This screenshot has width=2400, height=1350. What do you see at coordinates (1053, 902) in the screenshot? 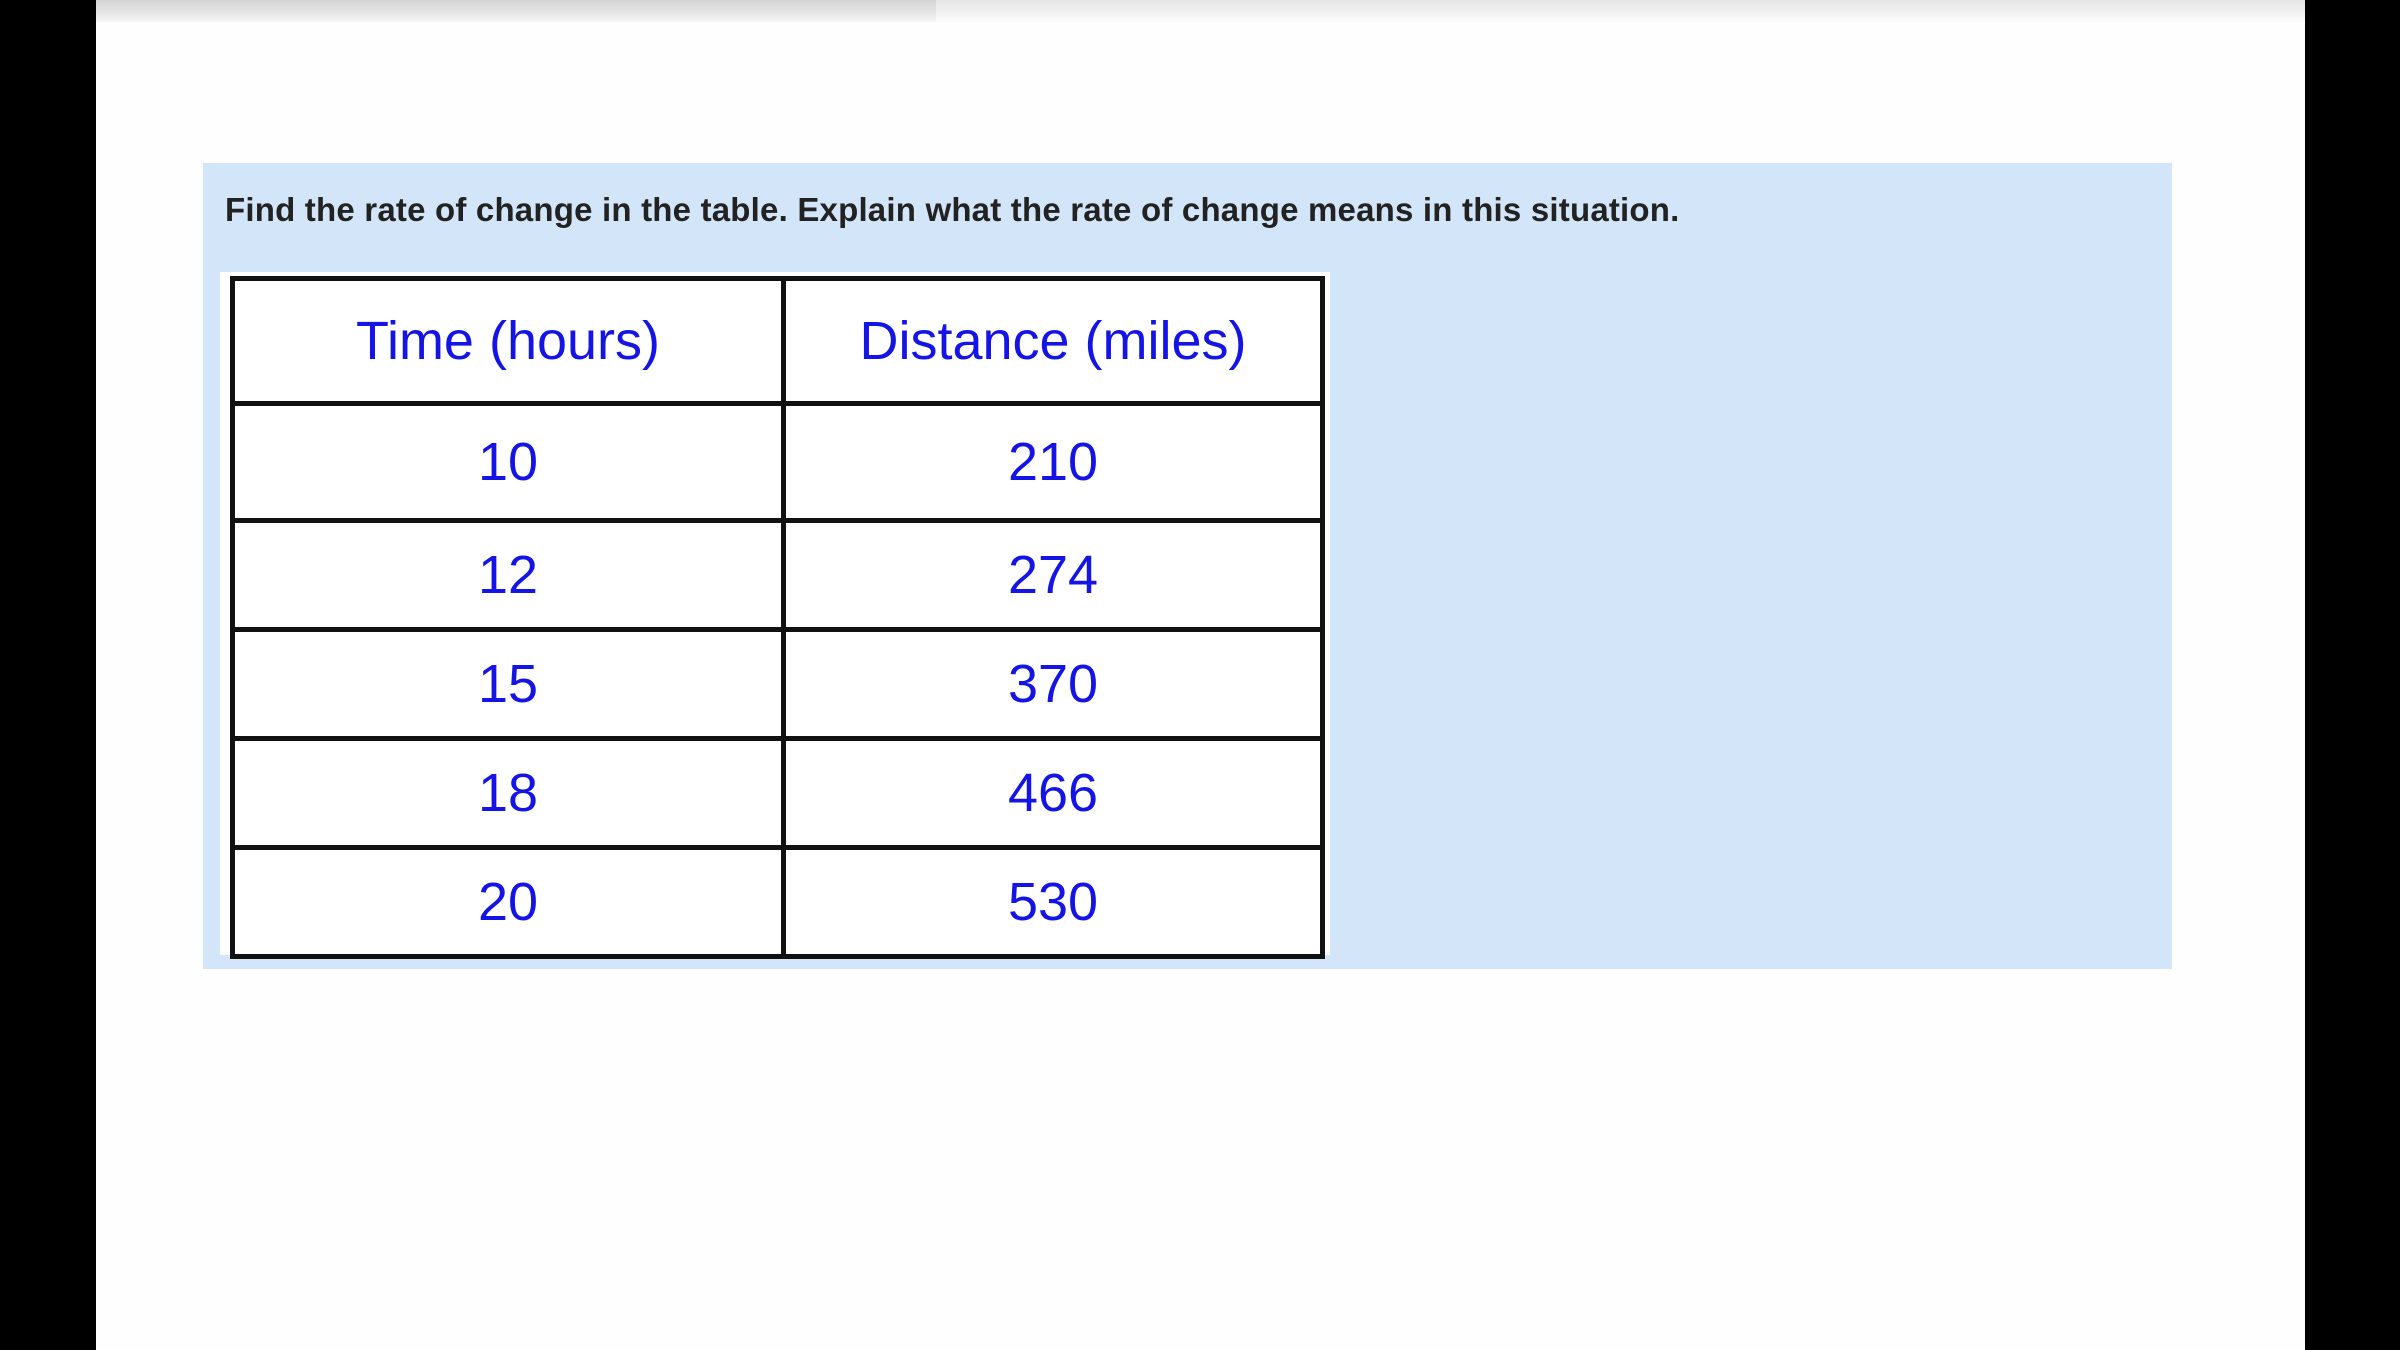
I see `cell-distance: 530` at bounding box center [1053, 902].